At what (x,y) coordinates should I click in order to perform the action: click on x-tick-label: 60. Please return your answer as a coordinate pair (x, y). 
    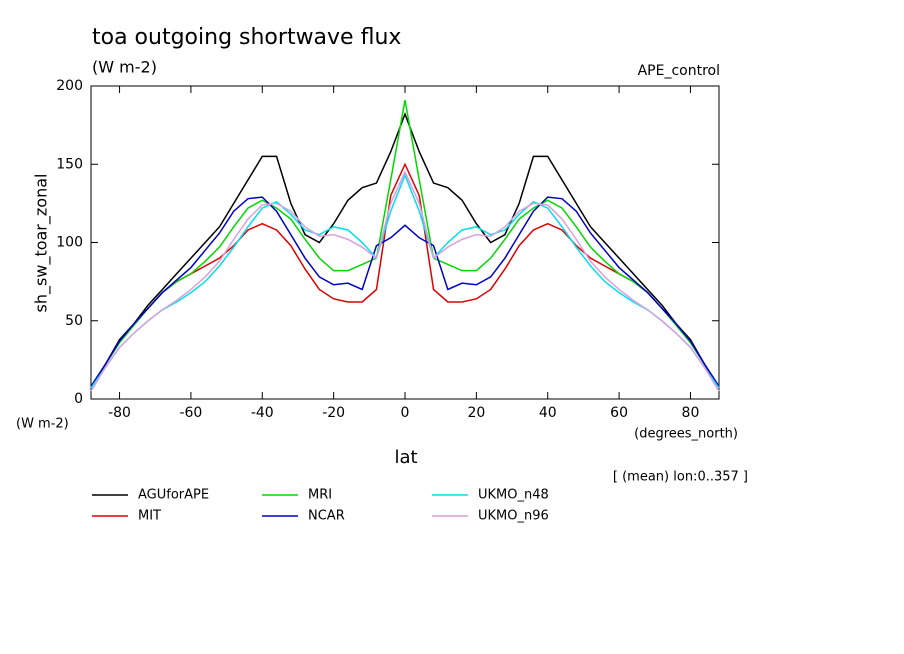
    Looking at the image, I should click on (619, 413).